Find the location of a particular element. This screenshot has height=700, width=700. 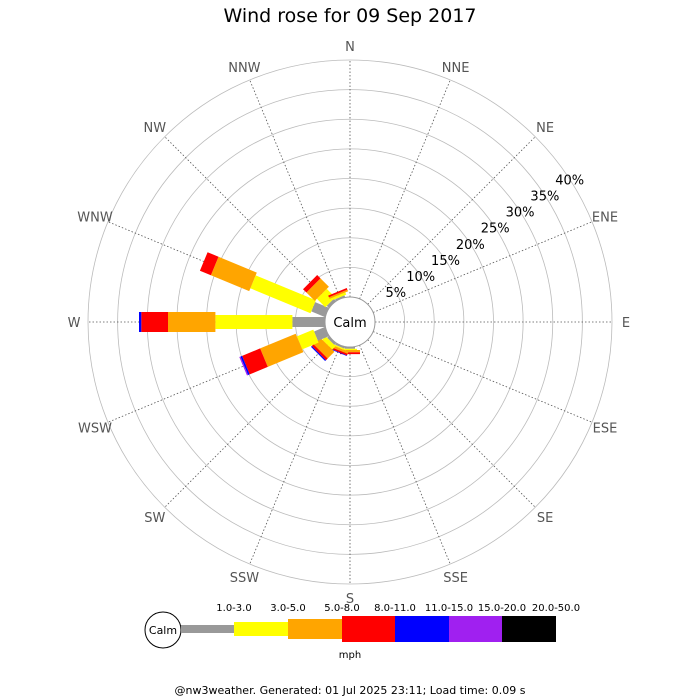

legend-bin-label: 15.0-20.0 is located at coordinates (502, 608).